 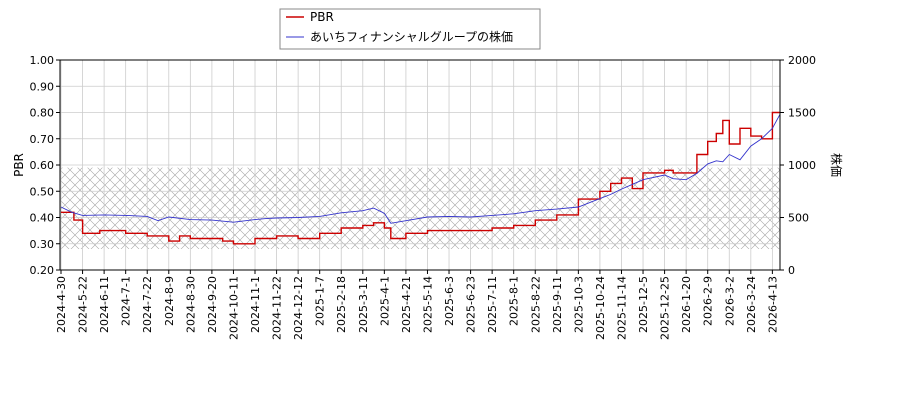 I want to click on x-tick-label: 2025-5-14, so click(x=427, y=304).